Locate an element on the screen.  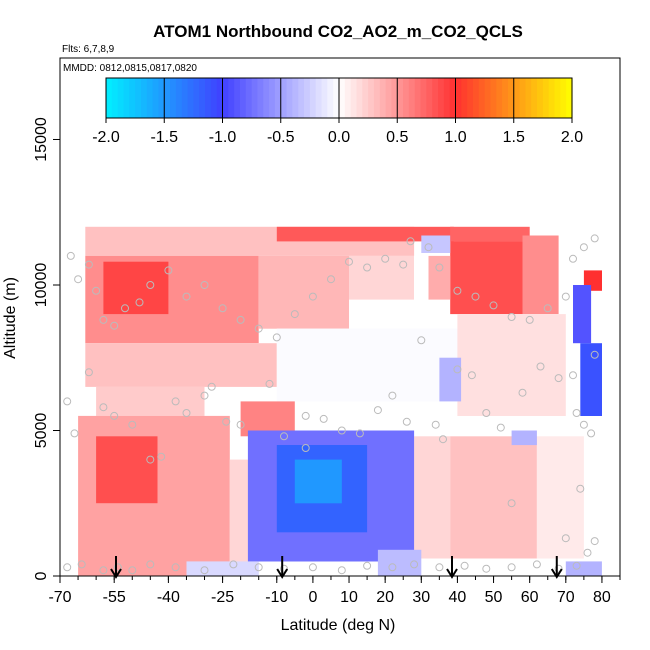
colorbar: -2.0 -1.5 -1.0 -0.5 0.0 0.5 1.0 1.5 2.0 is located at coordinates (337, 111).